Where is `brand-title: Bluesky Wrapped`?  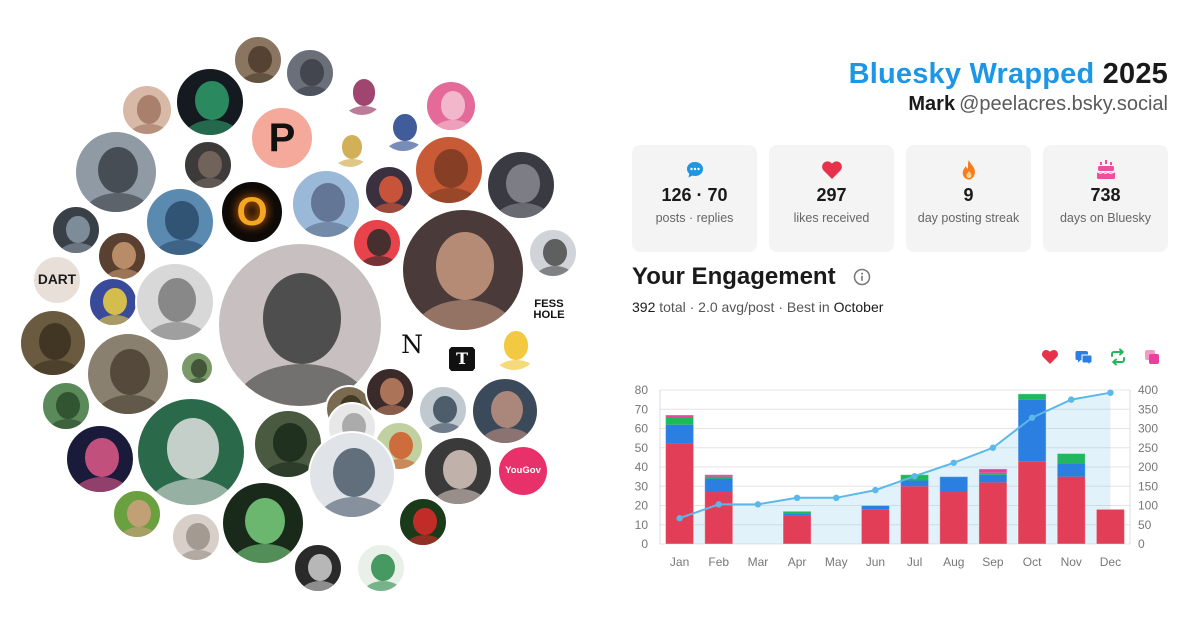 brand-title: Bluesky Wrapped is located at coordinates (971, 74).